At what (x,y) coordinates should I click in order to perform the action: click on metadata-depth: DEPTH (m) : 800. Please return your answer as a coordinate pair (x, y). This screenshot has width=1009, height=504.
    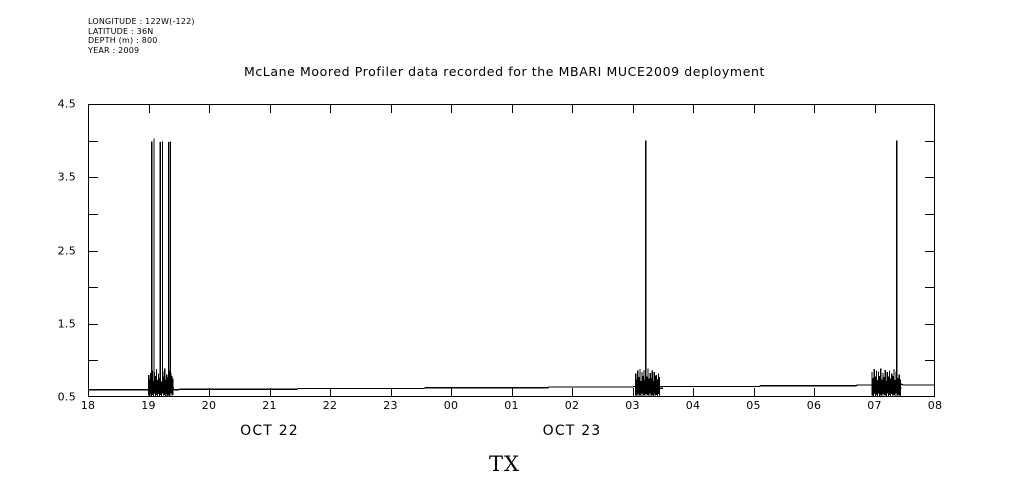
    Looking at the image, I should click on (123, 41).